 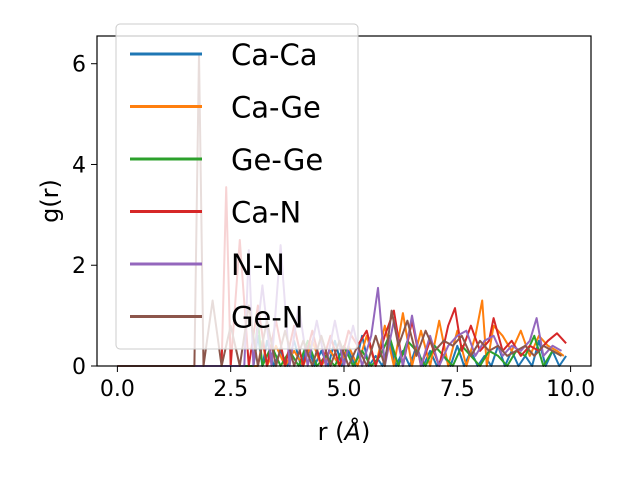 I want to click on x-axis-label: r (Å), so click(x=344, y=431).